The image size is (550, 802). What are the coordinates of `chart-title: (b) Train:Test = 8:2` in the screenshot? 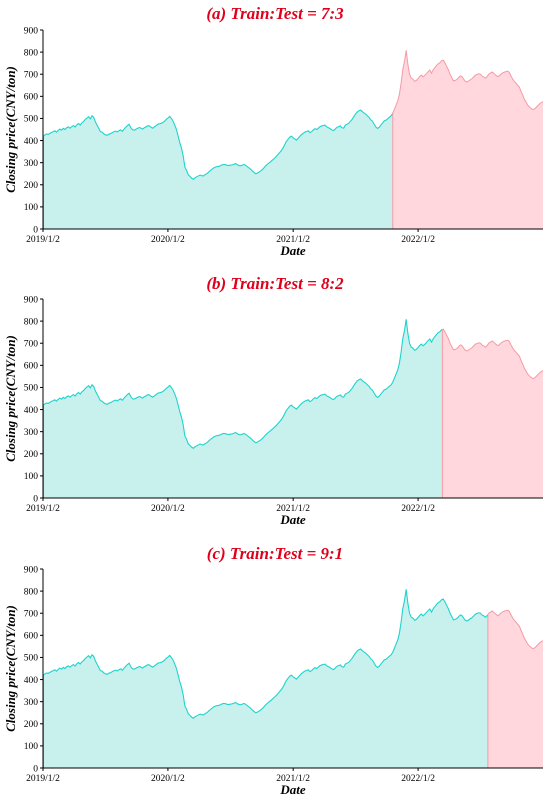 It's located at (275, 283).